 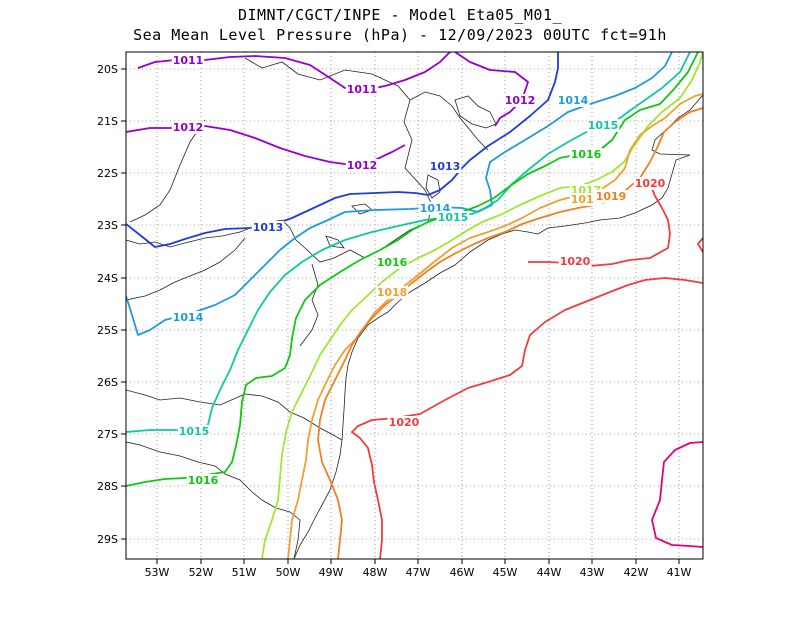 I want to click on lon-label: 46W, so click(x=462, y=572).